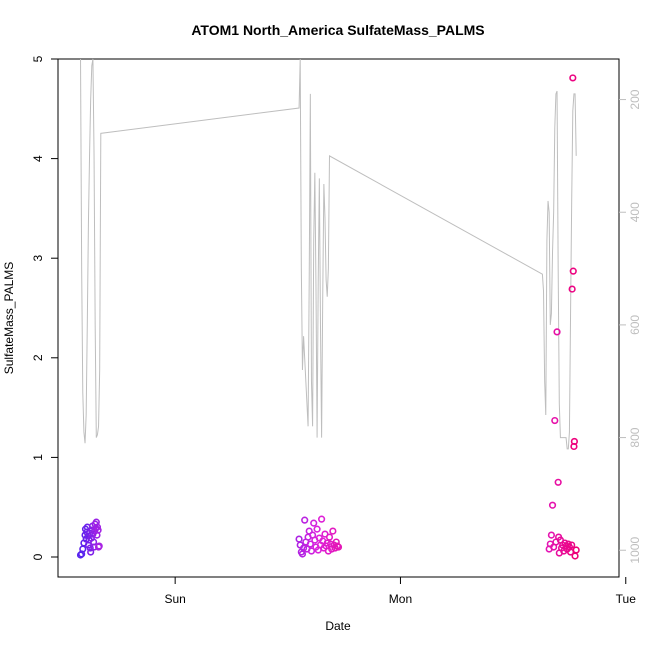  What do you see at coordinates (44, 307) in the screenshot?
I see `y-axis-left: 0 1 2 3 4 5` at bounding box center [44, 307].